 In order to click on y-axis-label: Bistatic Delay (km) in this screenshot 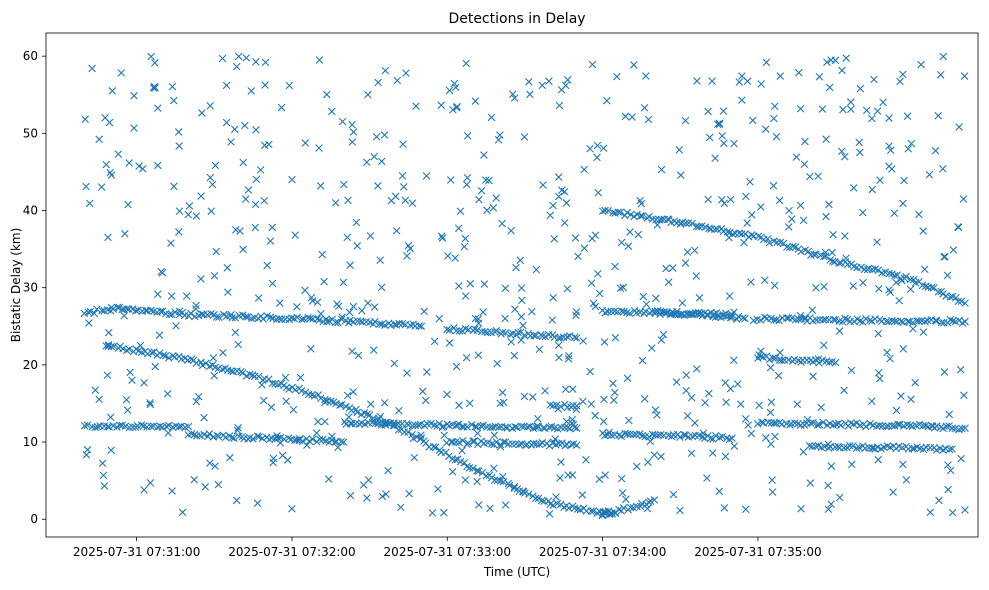, I will do `click(16, 285)`.